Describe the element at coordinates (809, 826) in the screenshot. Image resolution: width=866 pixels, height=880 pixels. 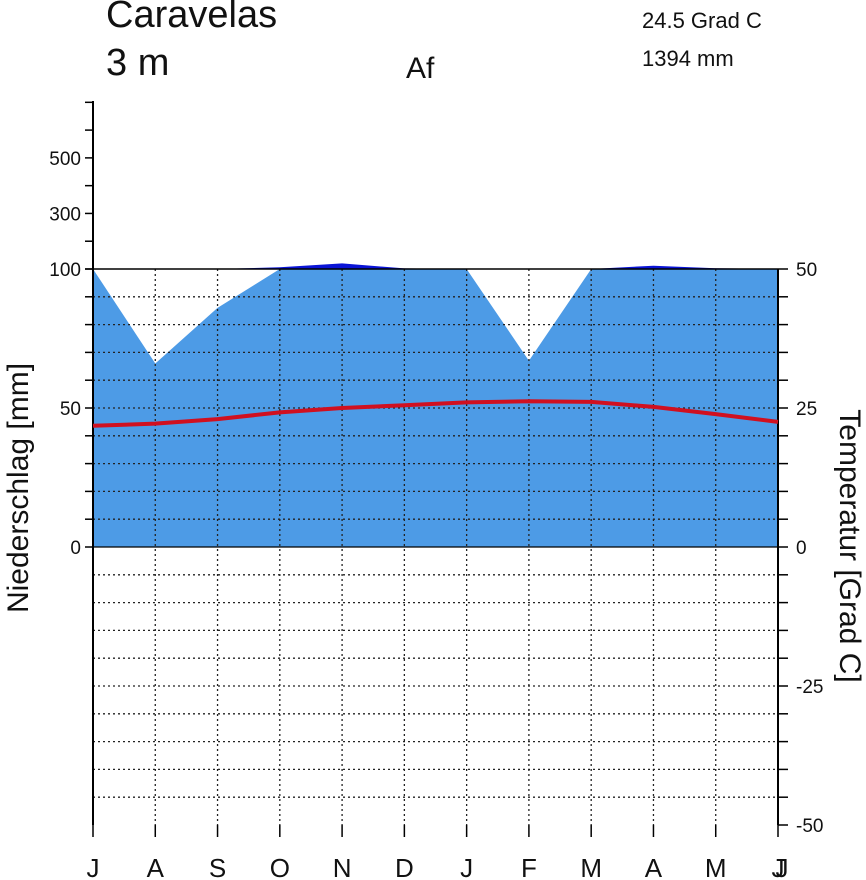
I see `right-tick-label: -50` at that location.